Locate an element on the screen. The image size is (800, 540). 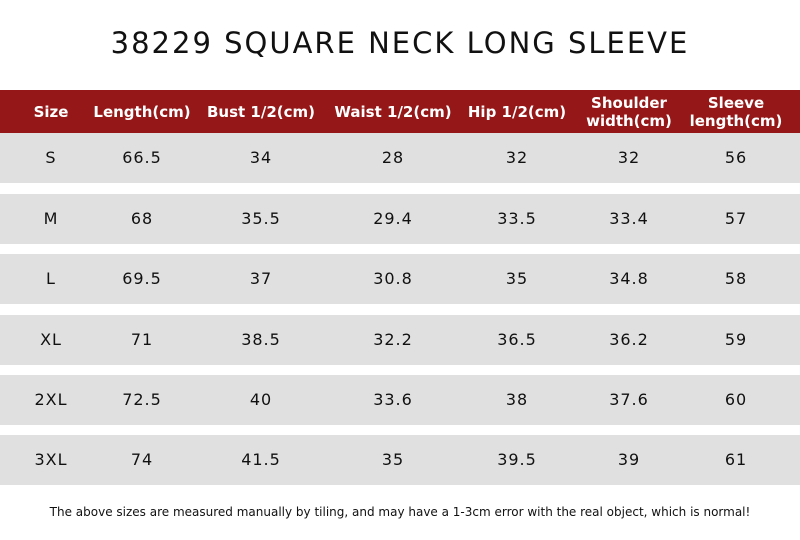
measurement-cell: 34 is located at coordinates (261, 157).